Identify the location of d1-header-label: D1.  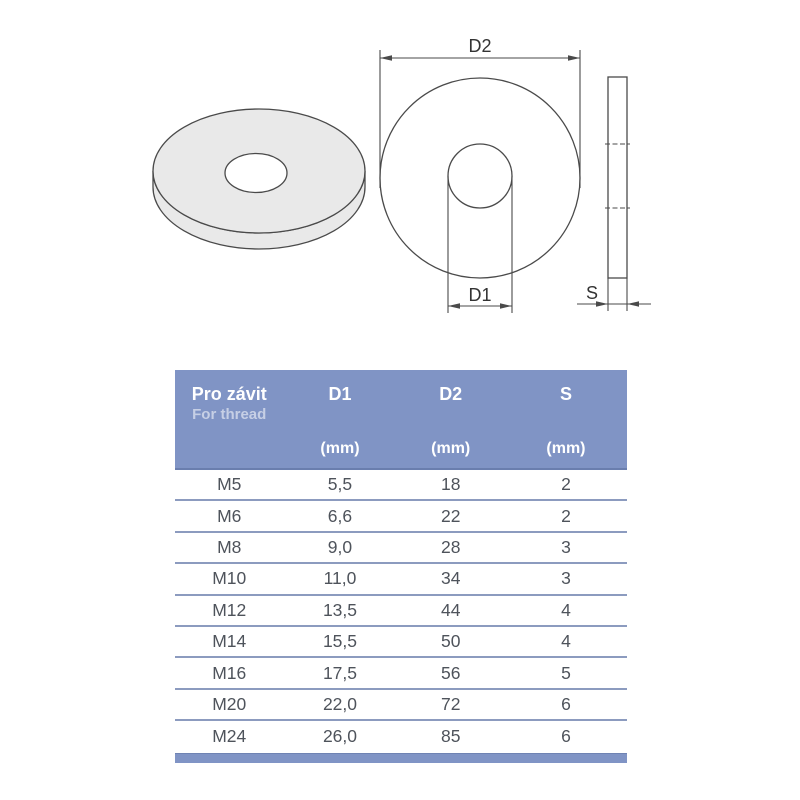
(340, 394).